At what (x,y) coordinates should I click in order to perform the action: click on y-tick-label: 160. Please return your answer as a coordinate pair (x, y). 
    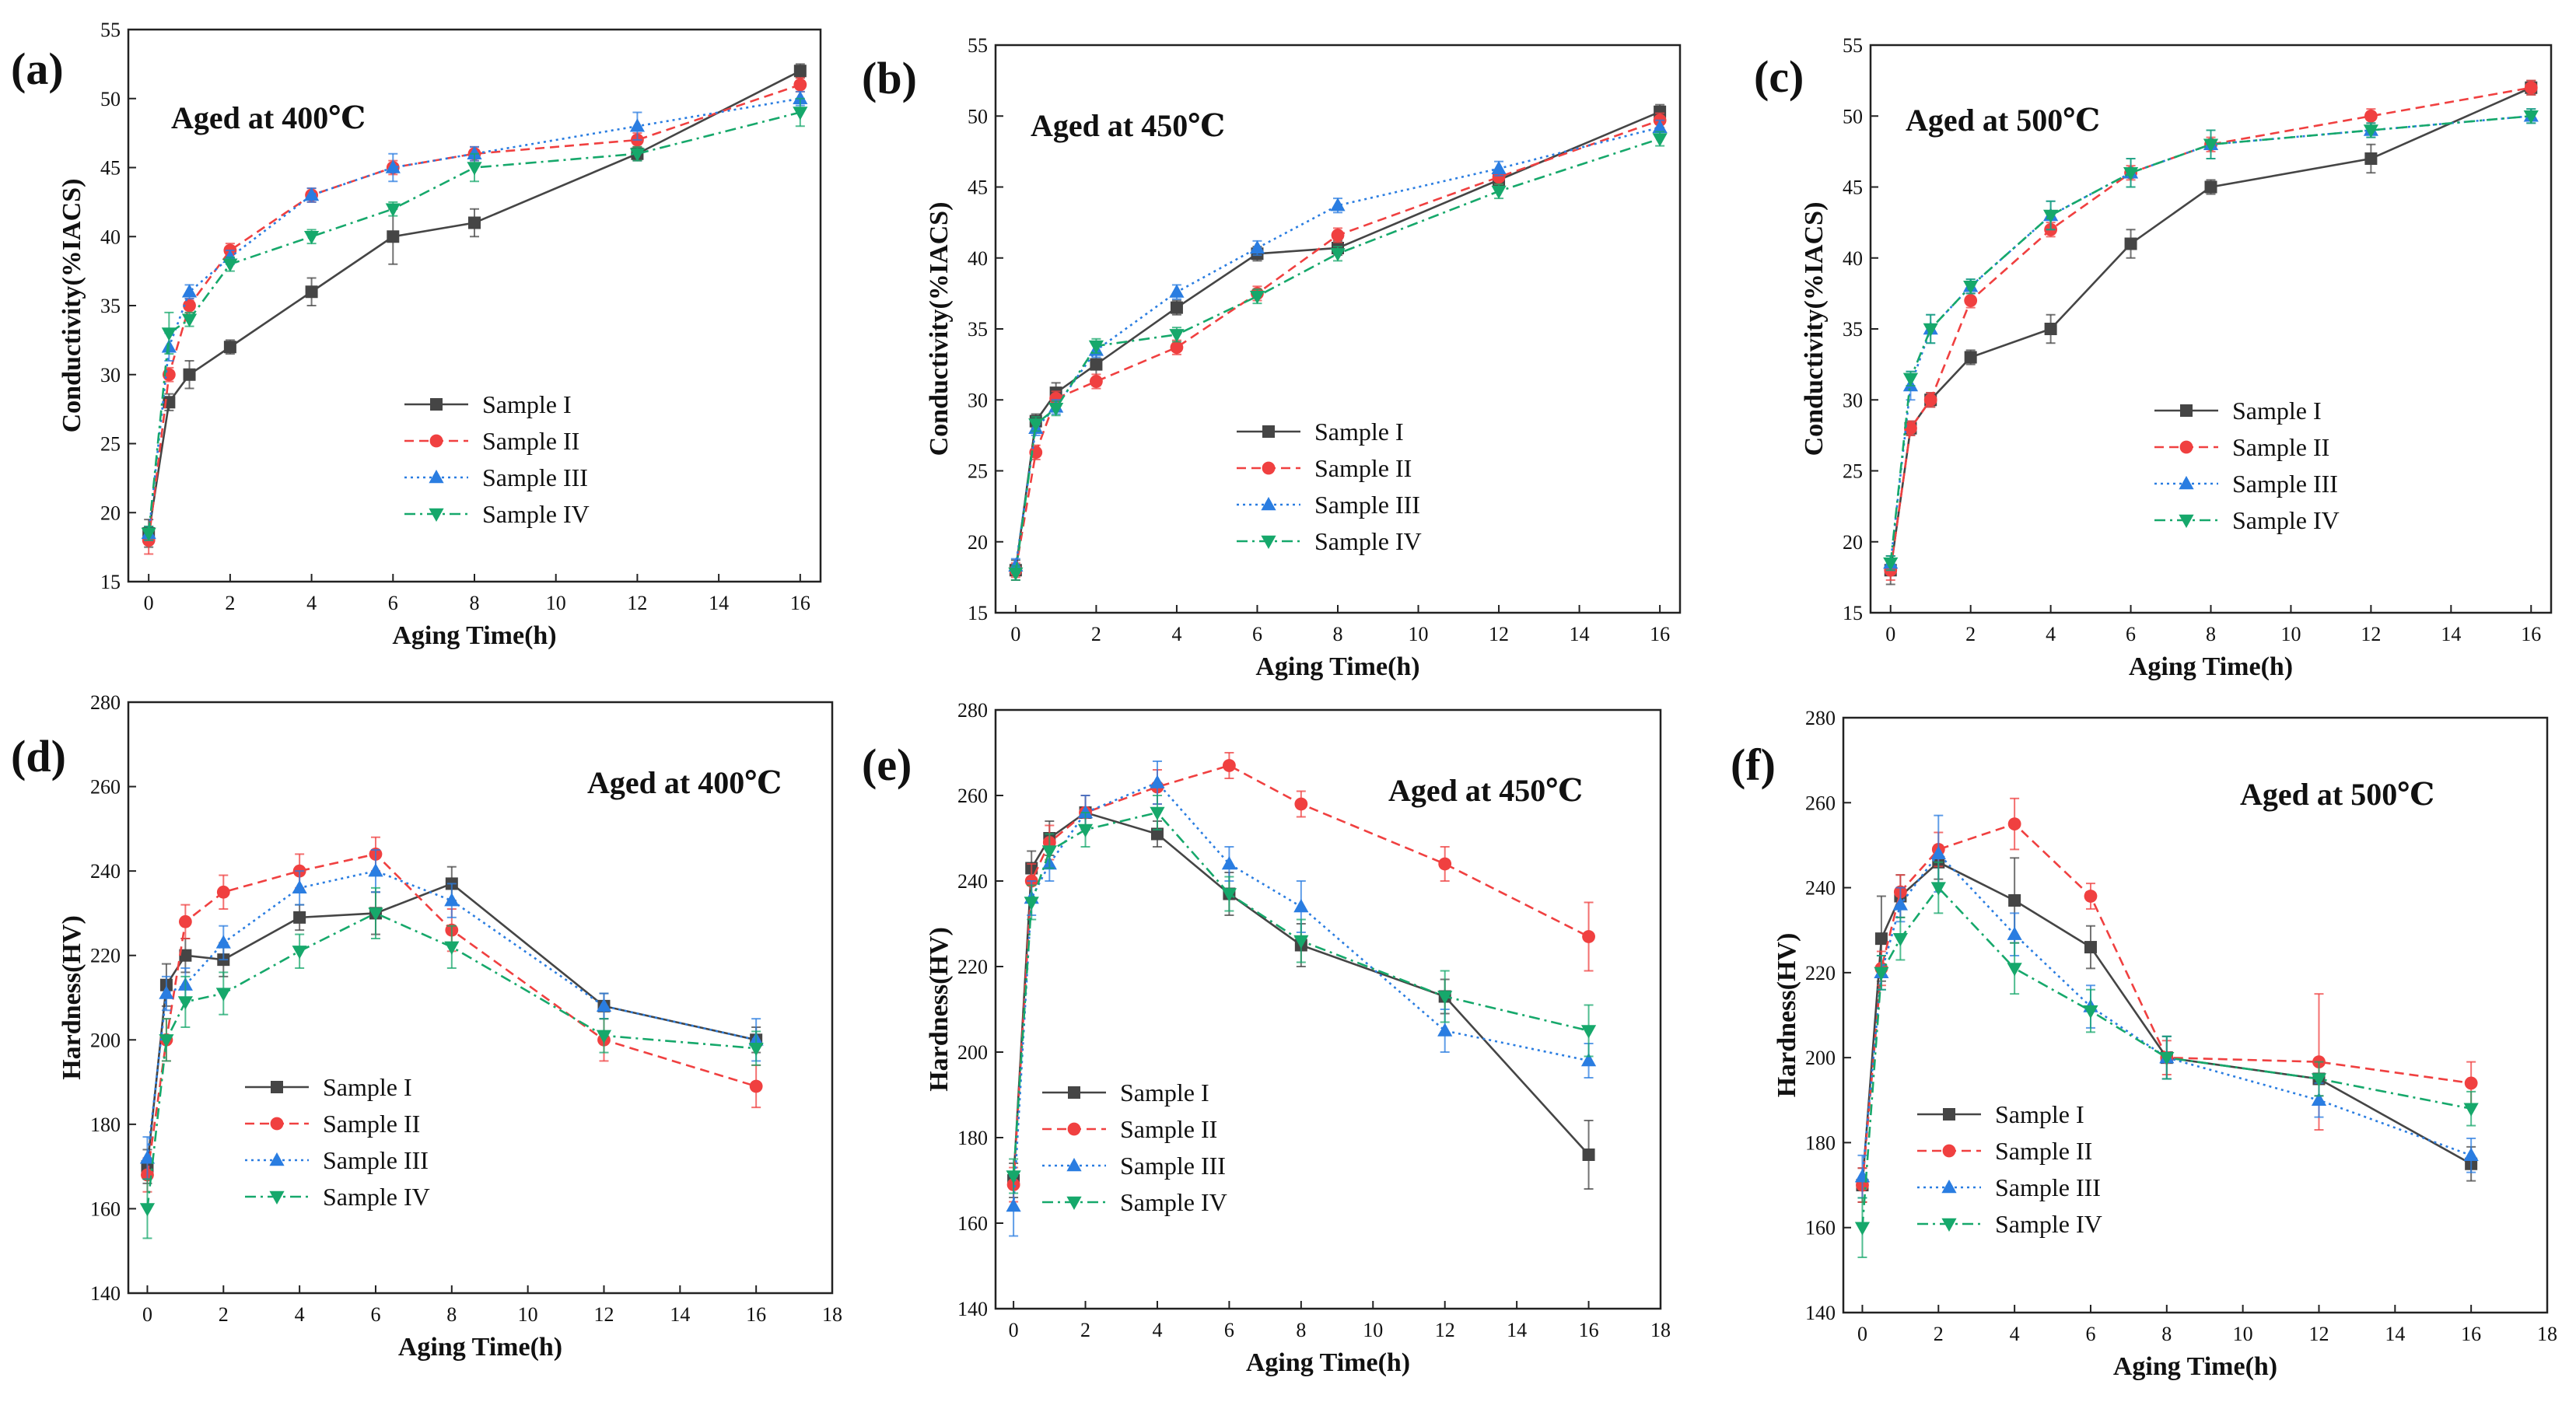
    Looking at the image, I should click on (1821, 1228).